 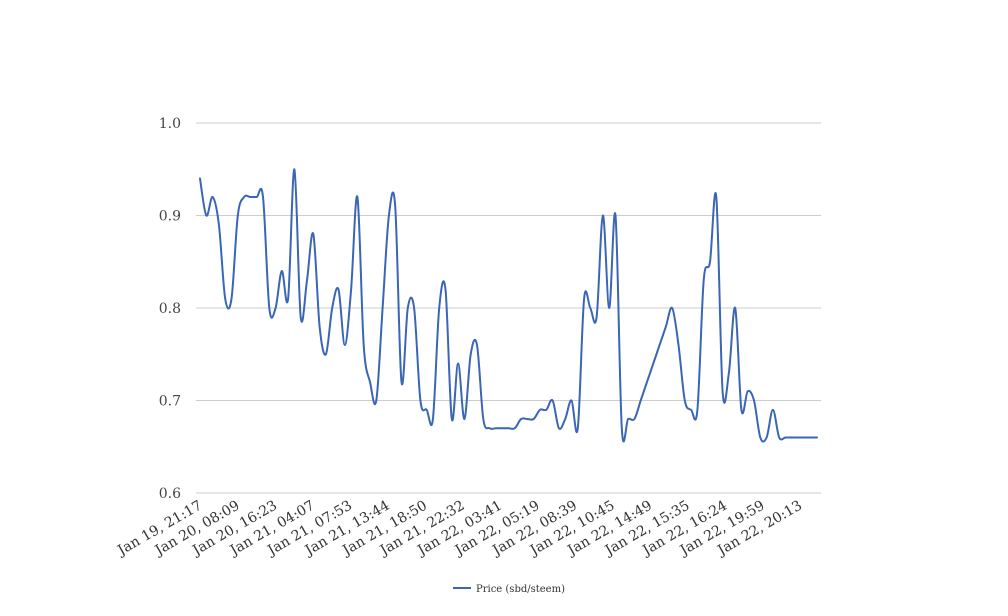 I want to click on y-tick-label: 0.8, so click(x=170, y=309).